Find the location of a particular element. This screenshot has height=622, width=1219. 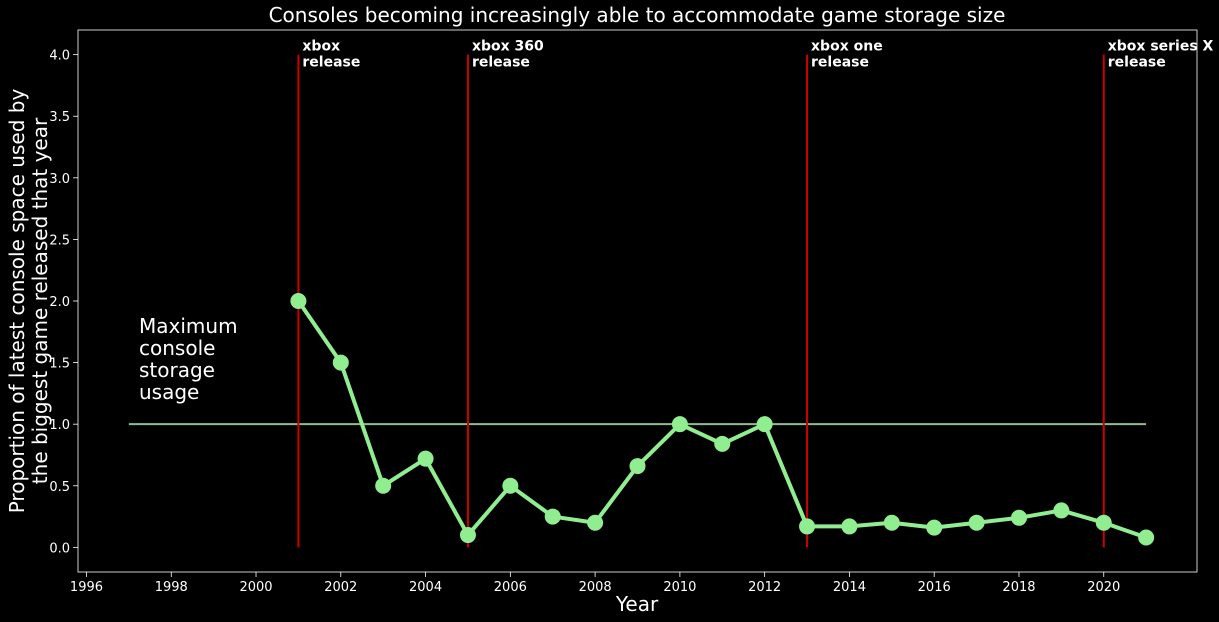

y-axis: 0.0 0.5 1.0 1.5 2.0 2.5 3.0 3.5 4.0 is located at coordinates (63, 302).